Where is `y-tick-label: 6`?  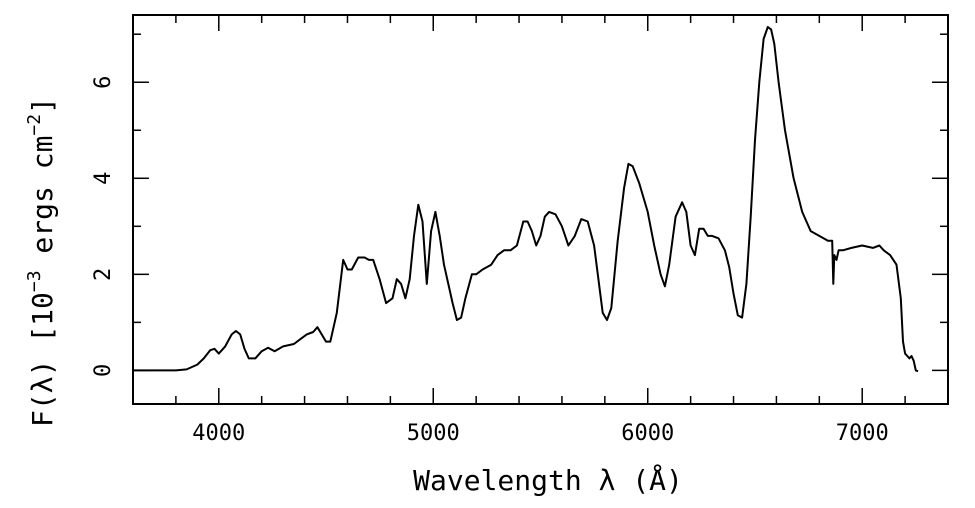
y-tick-label: 6 is located at coordinates (103, 82).